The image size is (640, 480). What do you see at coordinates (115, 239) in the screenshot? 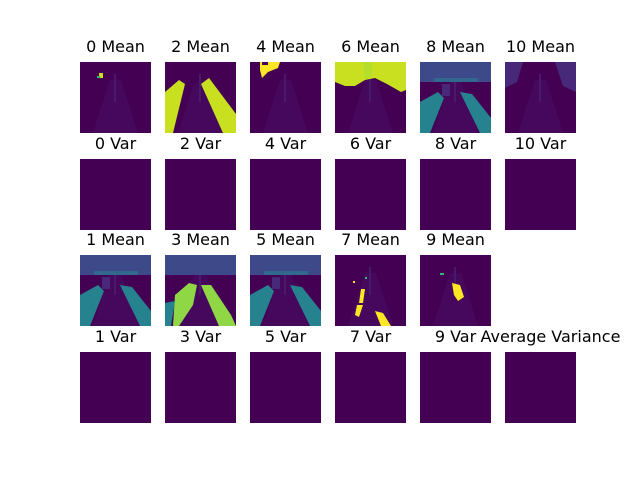
I see `panel-title: 1 Mean` at bounding box center [115, 239].